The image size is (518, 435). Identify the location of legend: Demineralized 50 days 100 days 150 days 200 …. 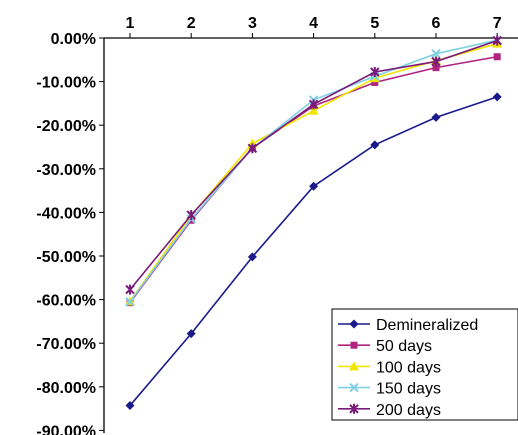
(424, 364).